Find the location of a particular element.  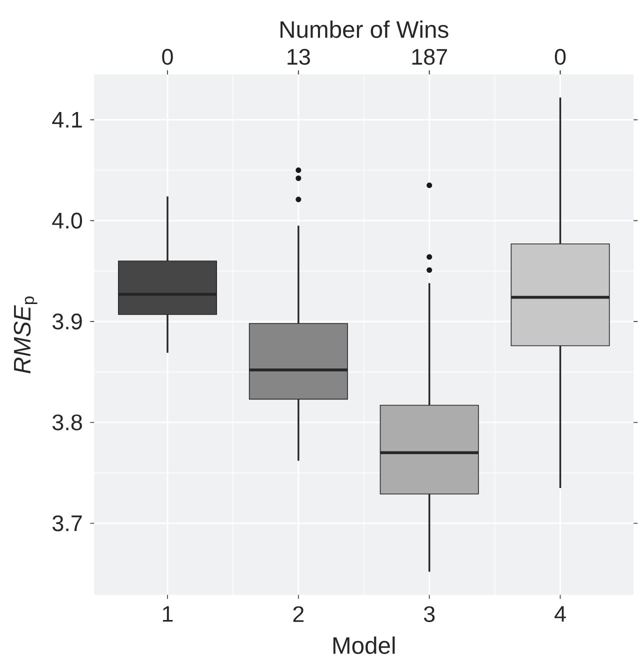

y-tick-label: 3.8 is located at coordinates (67, 422).